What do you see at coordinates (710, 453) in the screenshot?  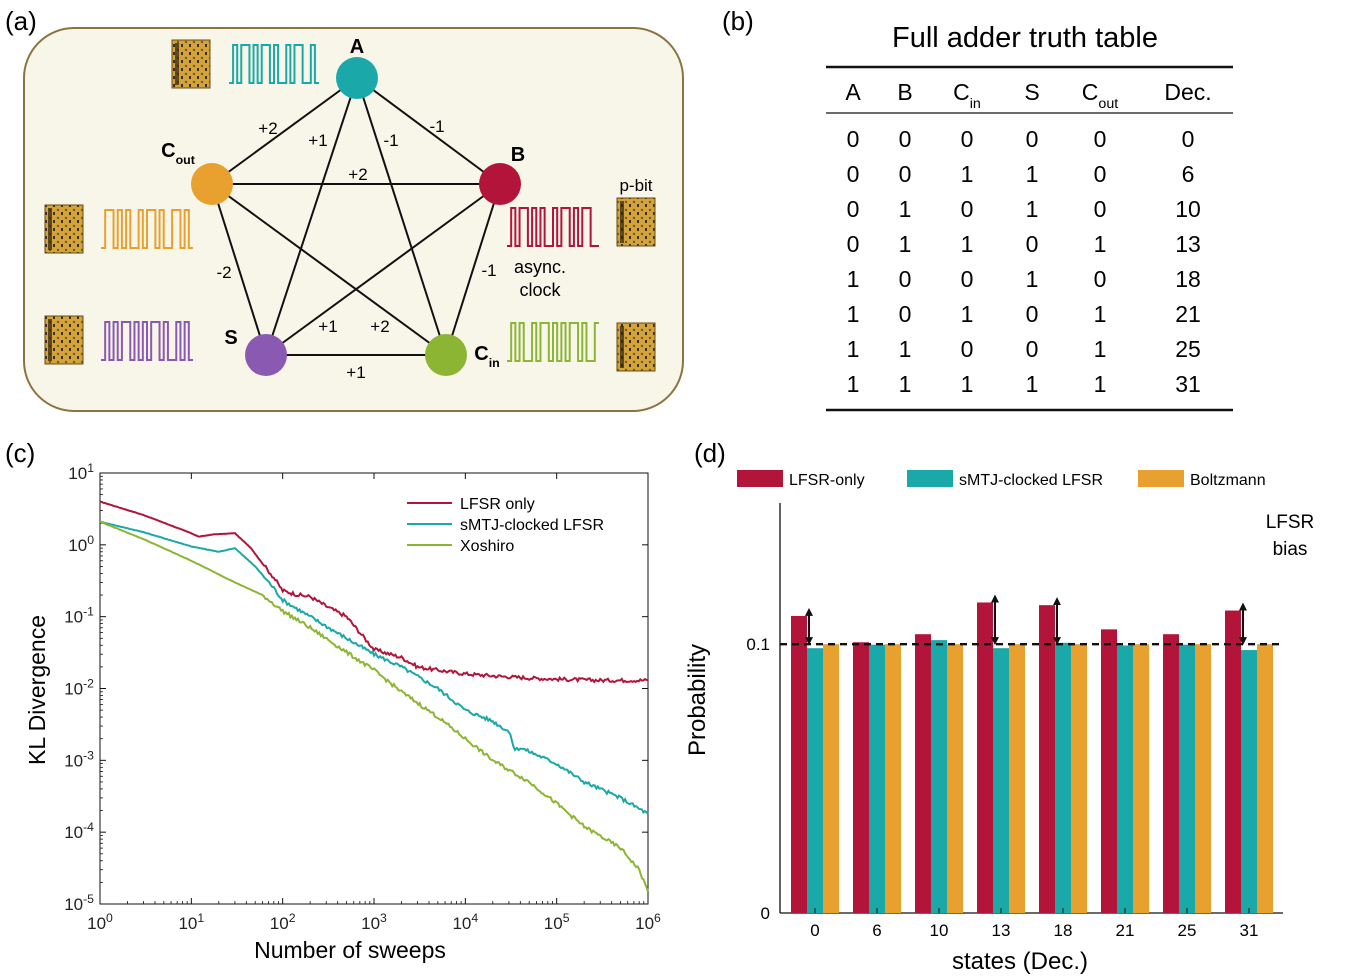 I see `panel-label-d: (d)` at bounding box center [710, 453].